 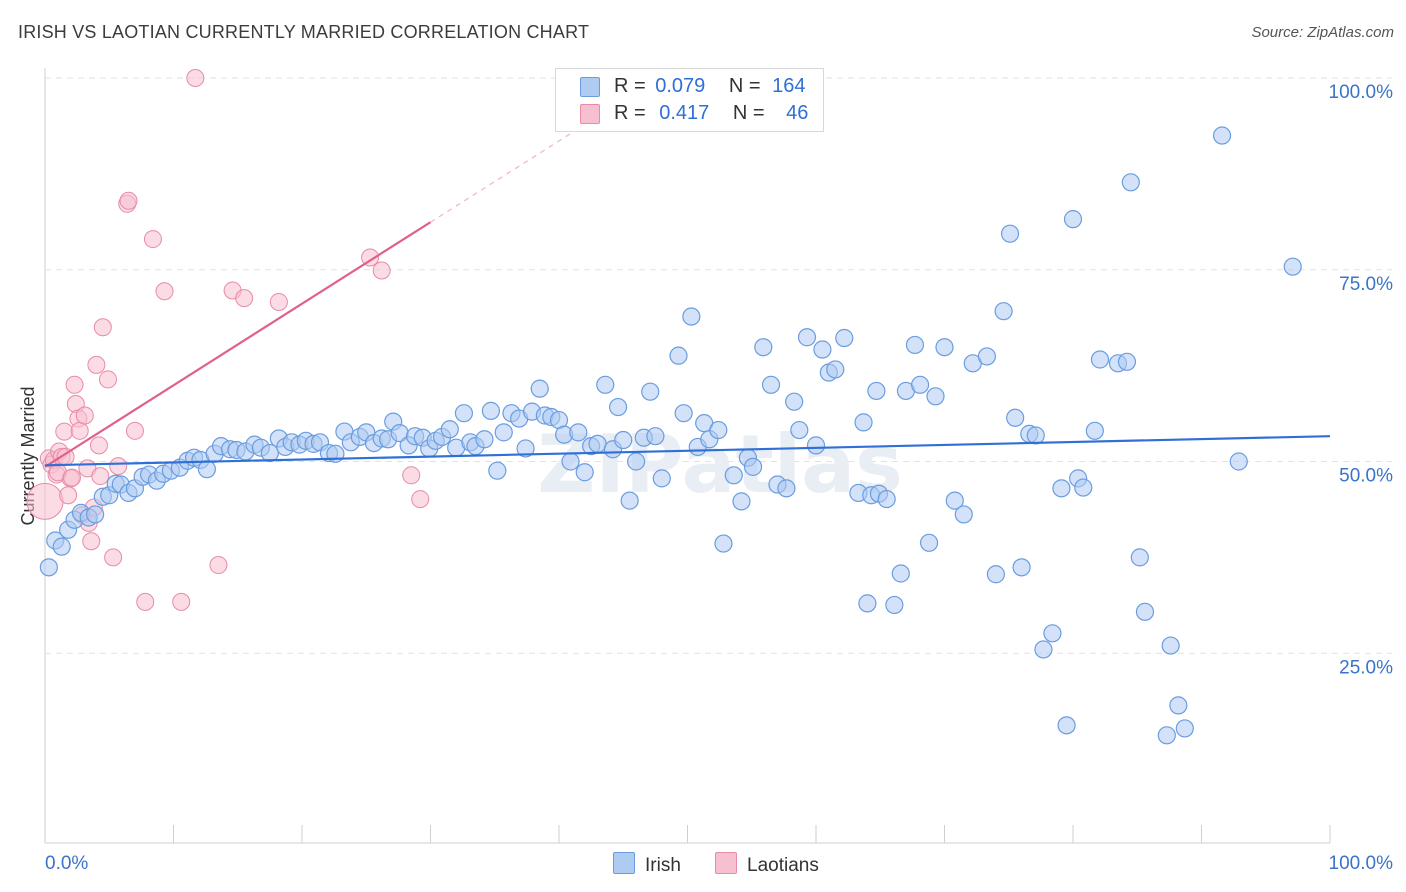 What do you see at coordinates (680, 86) in the screenshot?
I see `legend-irish-r-value: 0.079` at bounding box center [680, 86].